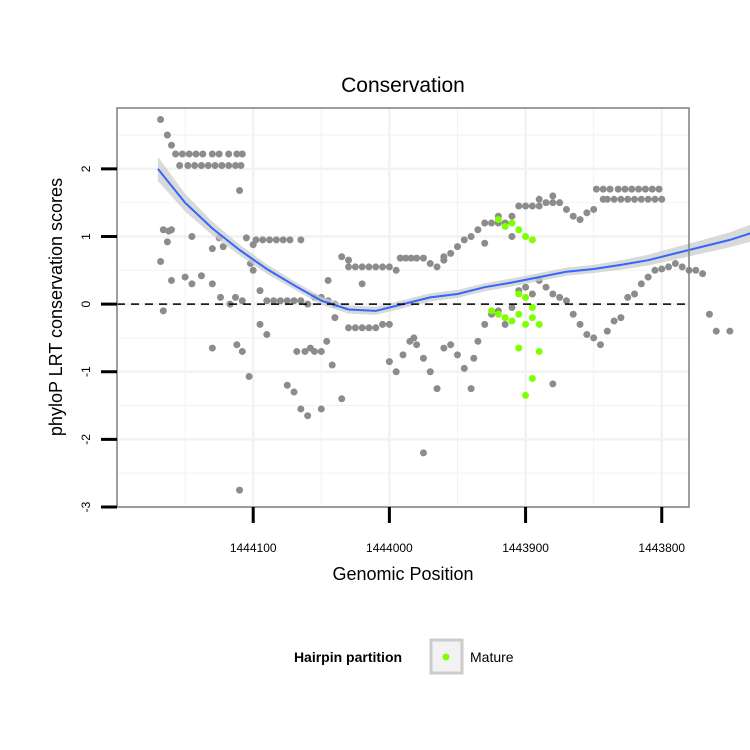 The image size is (750, 750). I want to click on y-tick-label: -3, so click(86, 506).